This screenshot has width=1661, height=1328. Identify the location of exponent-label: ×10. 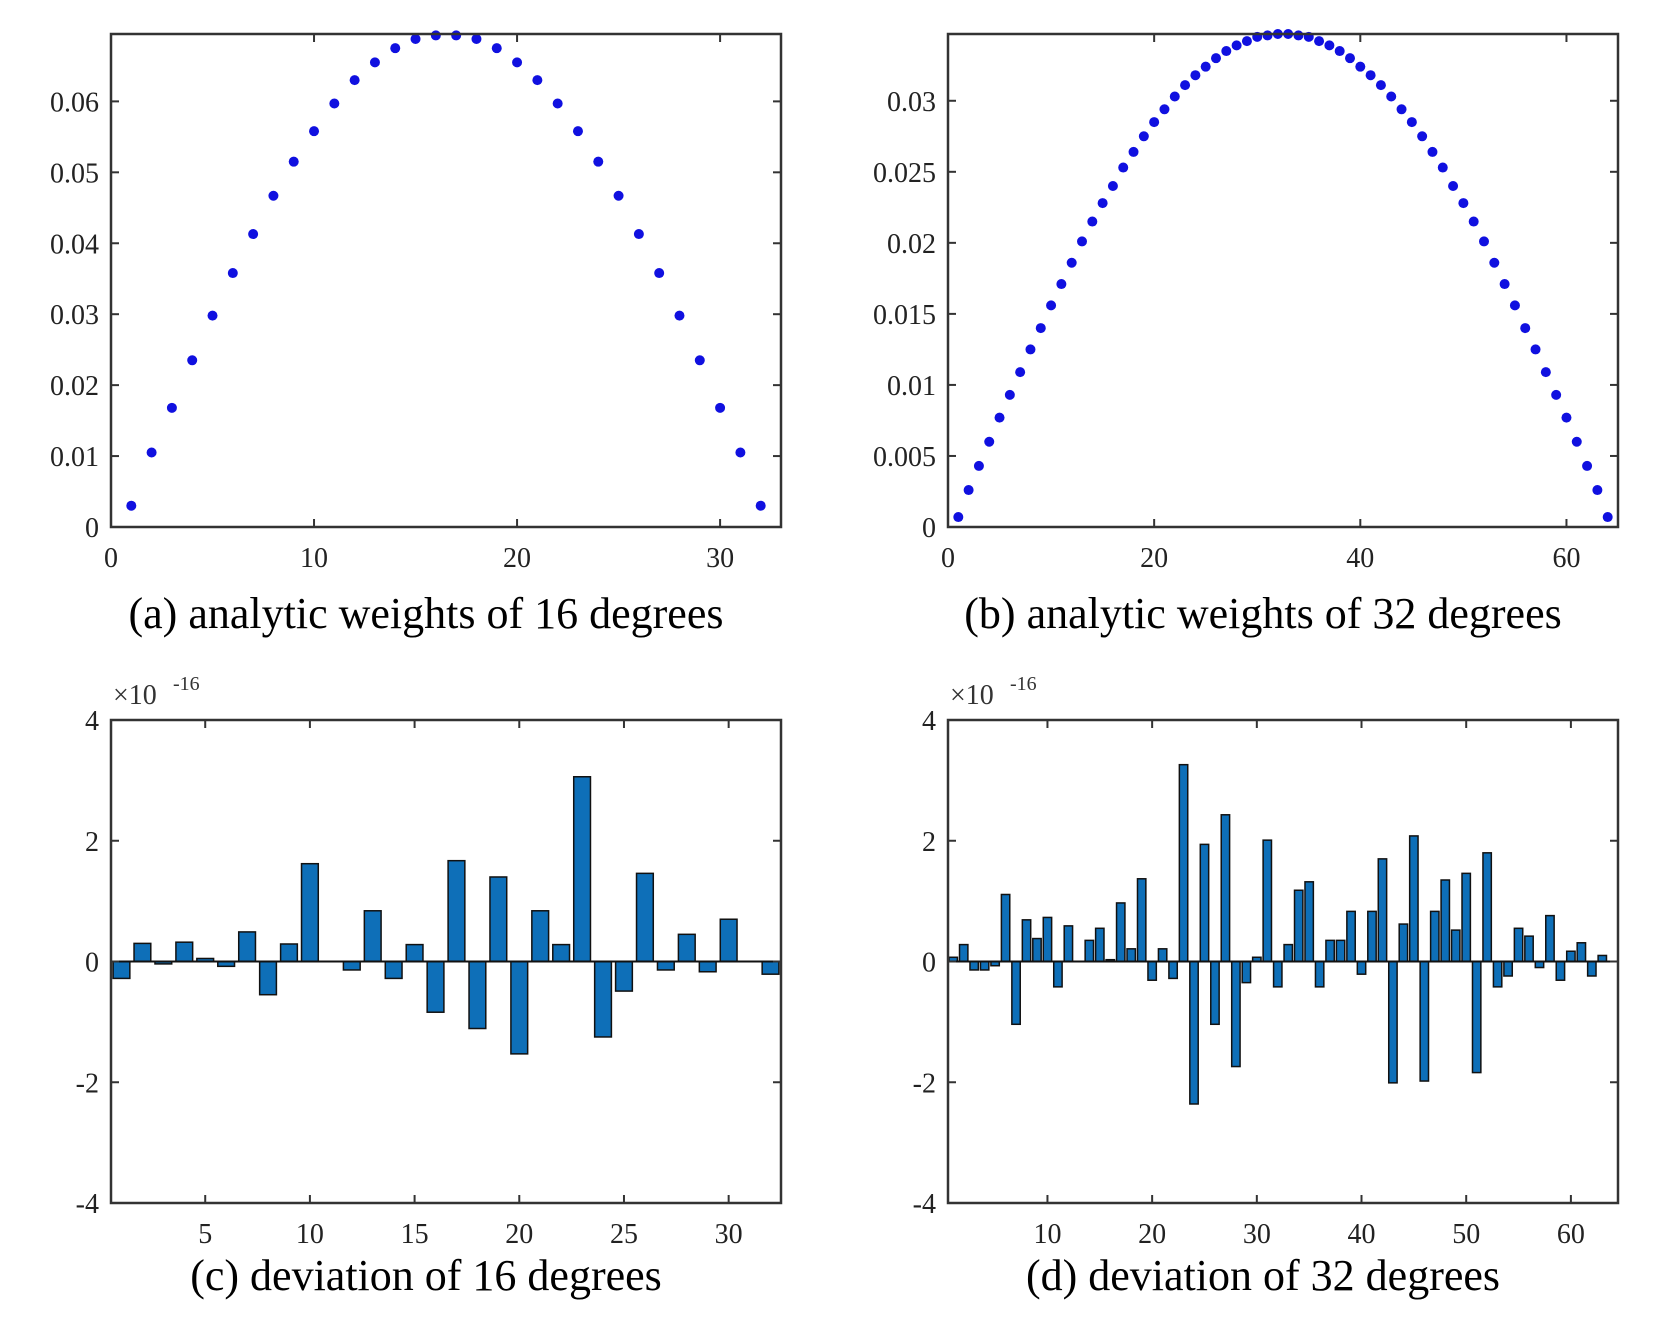
(135, 695).